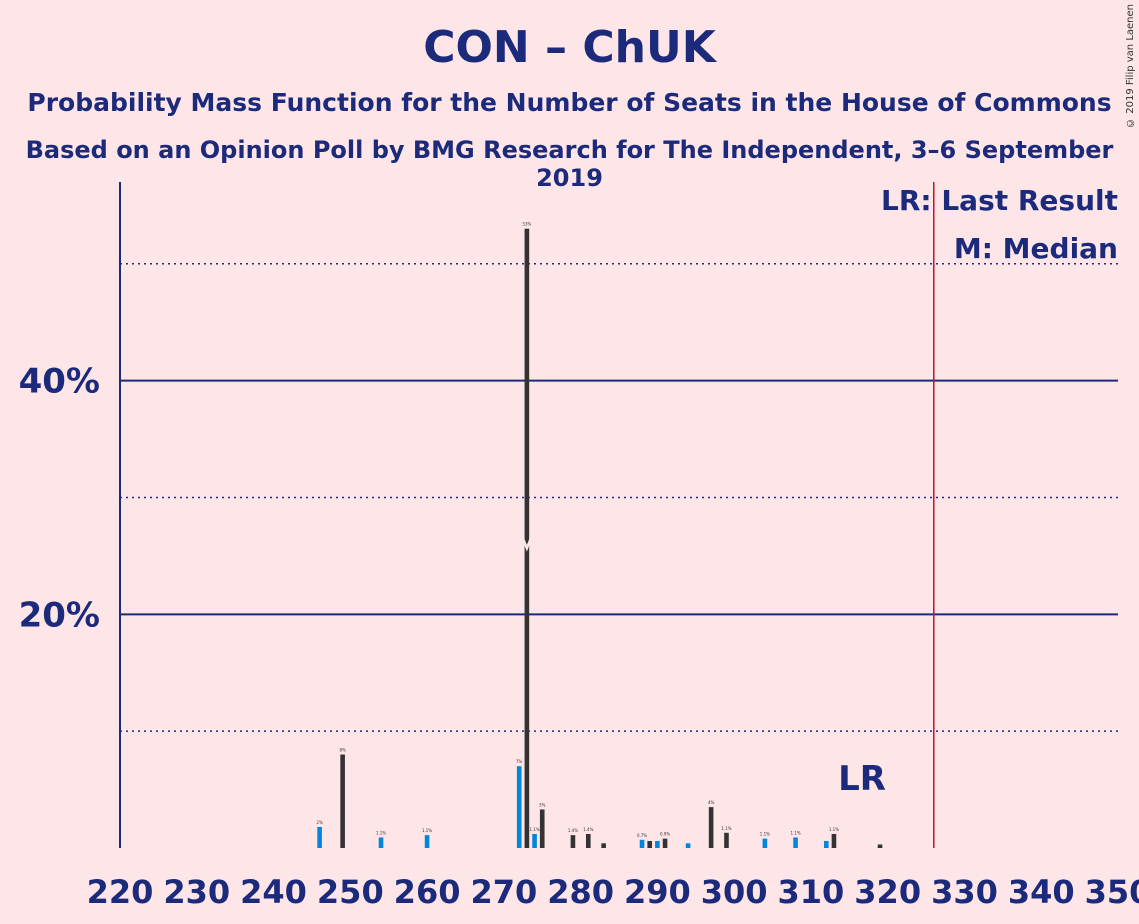  Describe the element at coordinates (319, 822) in the screenshot. I see `bar-value-label: 2%` at that location.